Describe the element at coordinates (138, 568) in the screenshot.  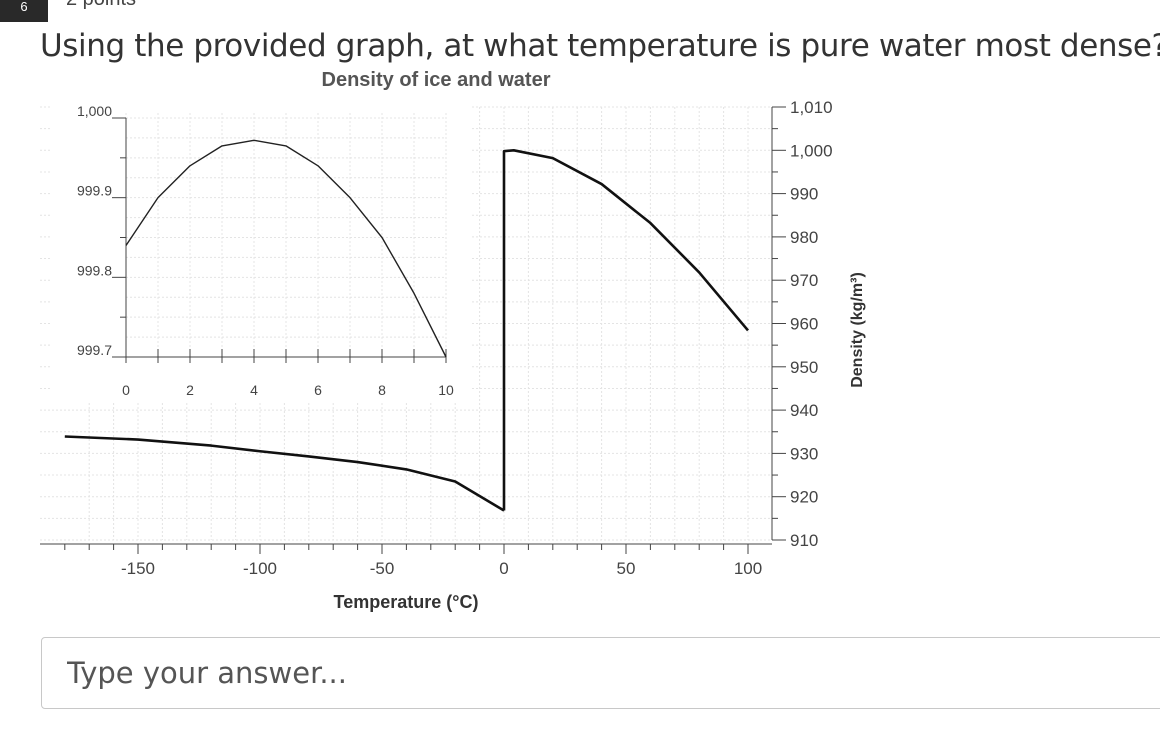
I see `x-tick-label: -150` at that location.